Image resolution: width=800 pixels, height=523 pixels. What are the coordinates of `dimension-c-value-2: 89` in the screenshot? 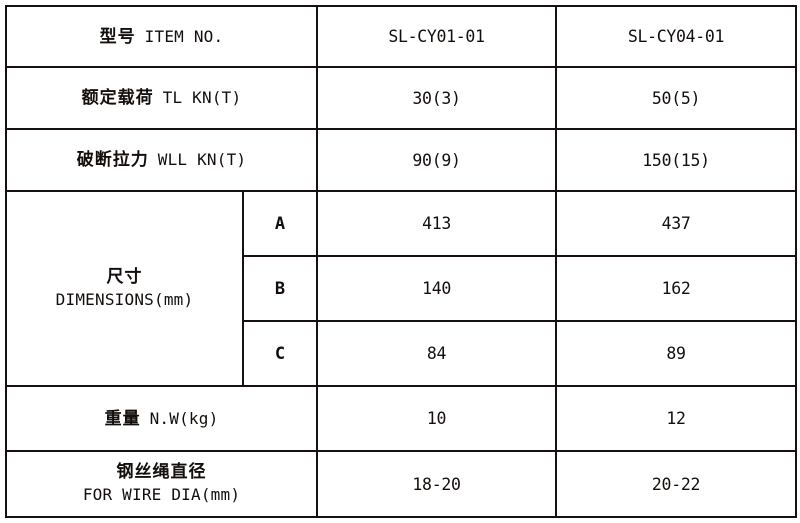 It's located at (676, 353).